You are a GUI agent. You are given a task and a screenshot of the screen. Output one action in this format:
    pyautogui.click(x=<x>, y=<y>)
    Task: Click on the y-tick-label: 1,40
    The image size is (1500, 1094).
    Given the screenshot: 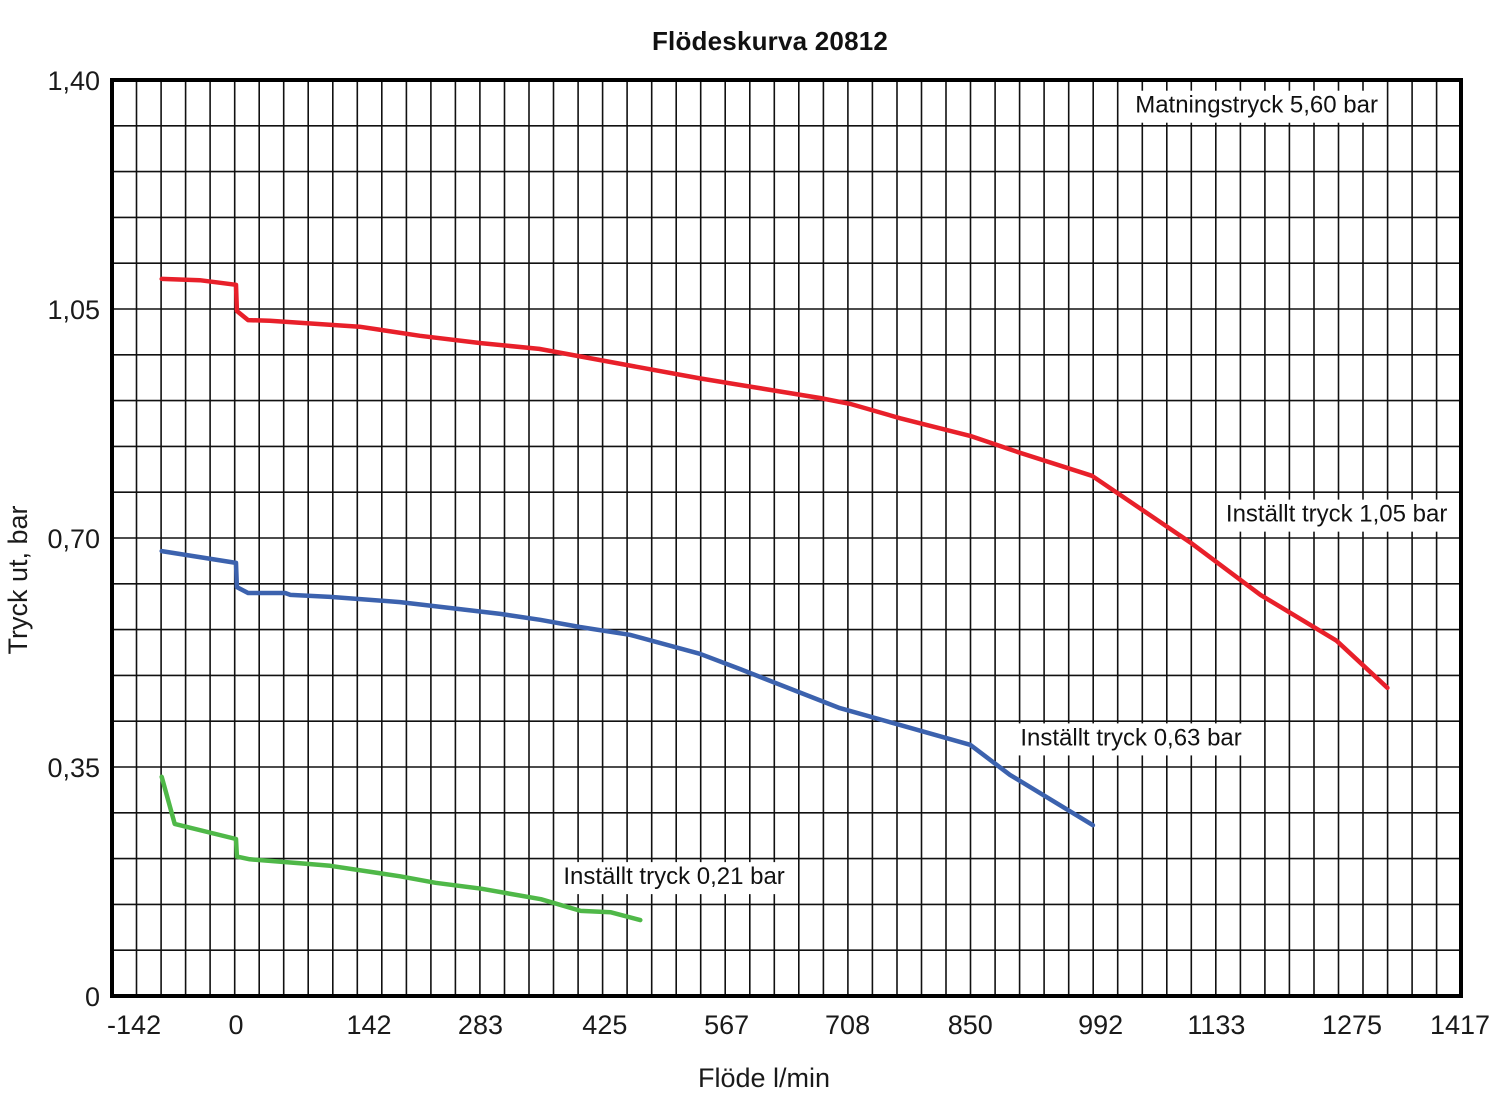 What is the action you would take?
    pyautogui.click(x=73, y=81)
    